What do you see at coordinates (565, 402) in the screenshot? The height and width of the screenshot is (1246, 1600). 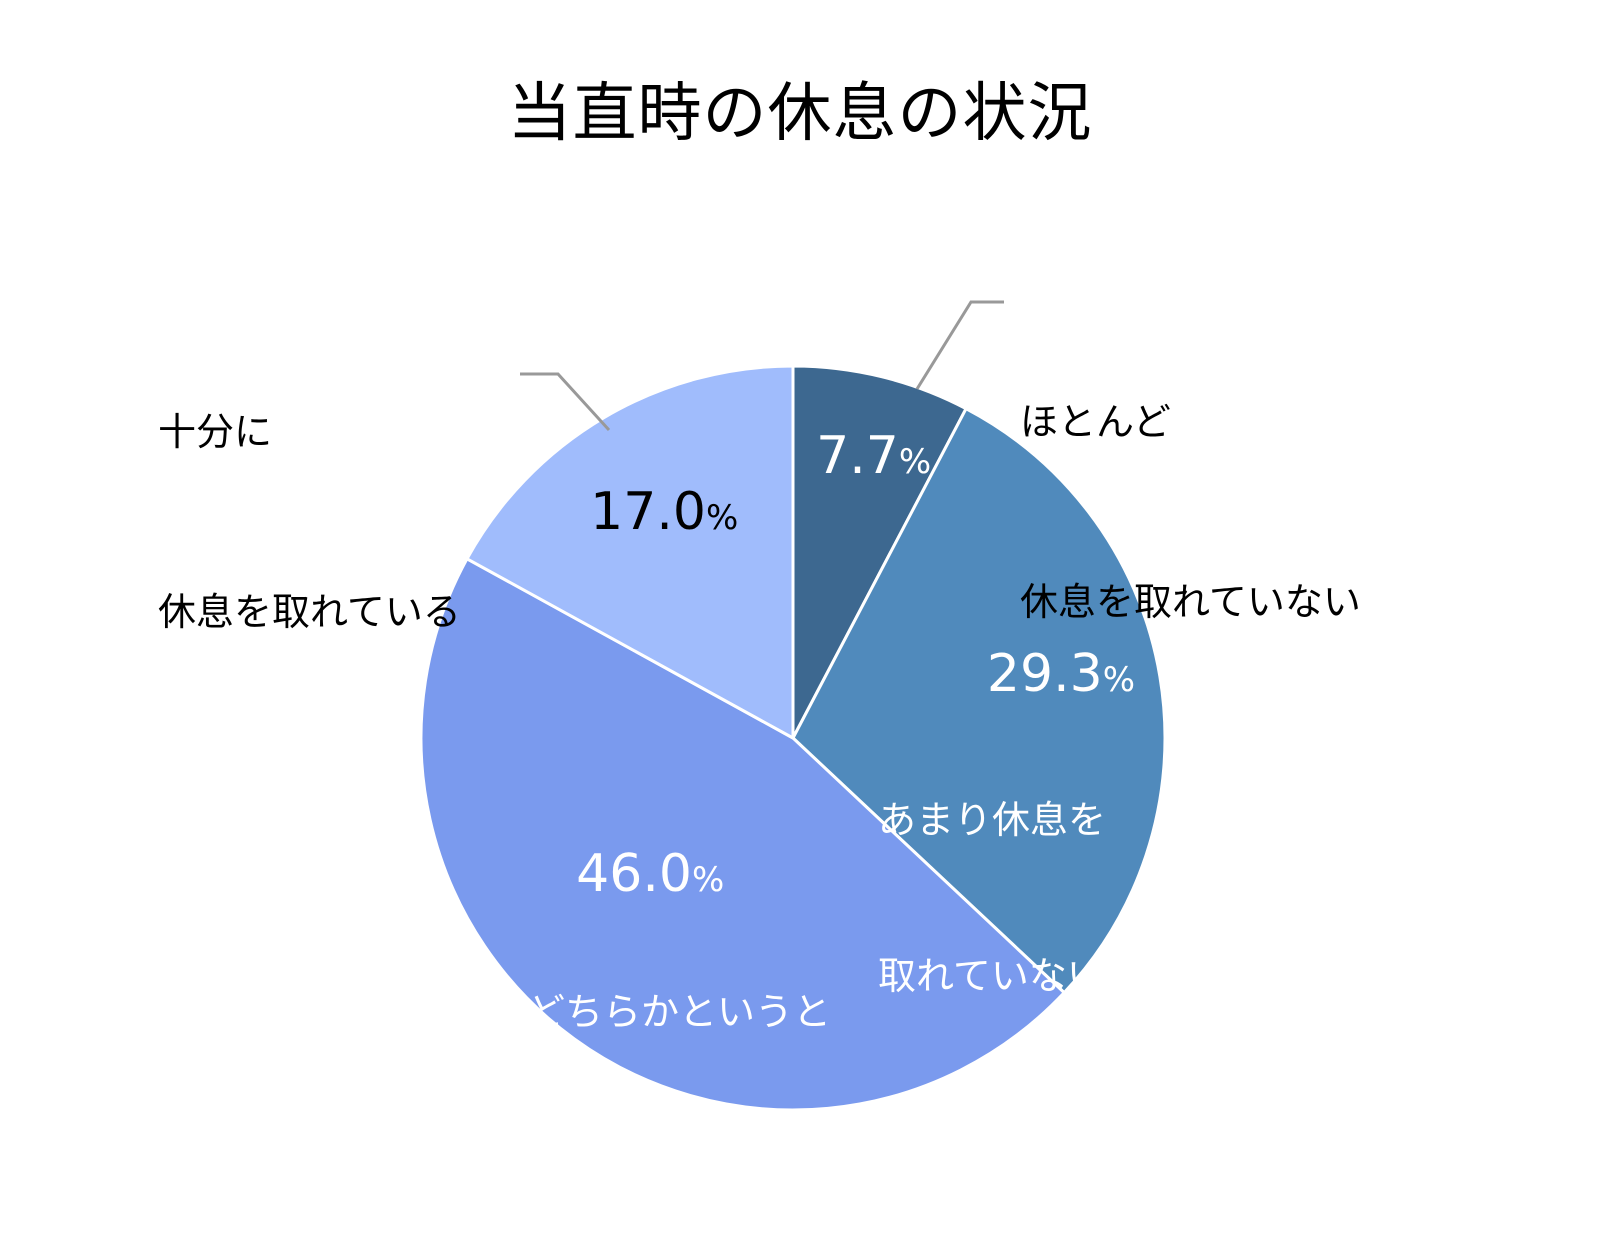 I see `leader-line-s3` at bounding box center [565, 402].